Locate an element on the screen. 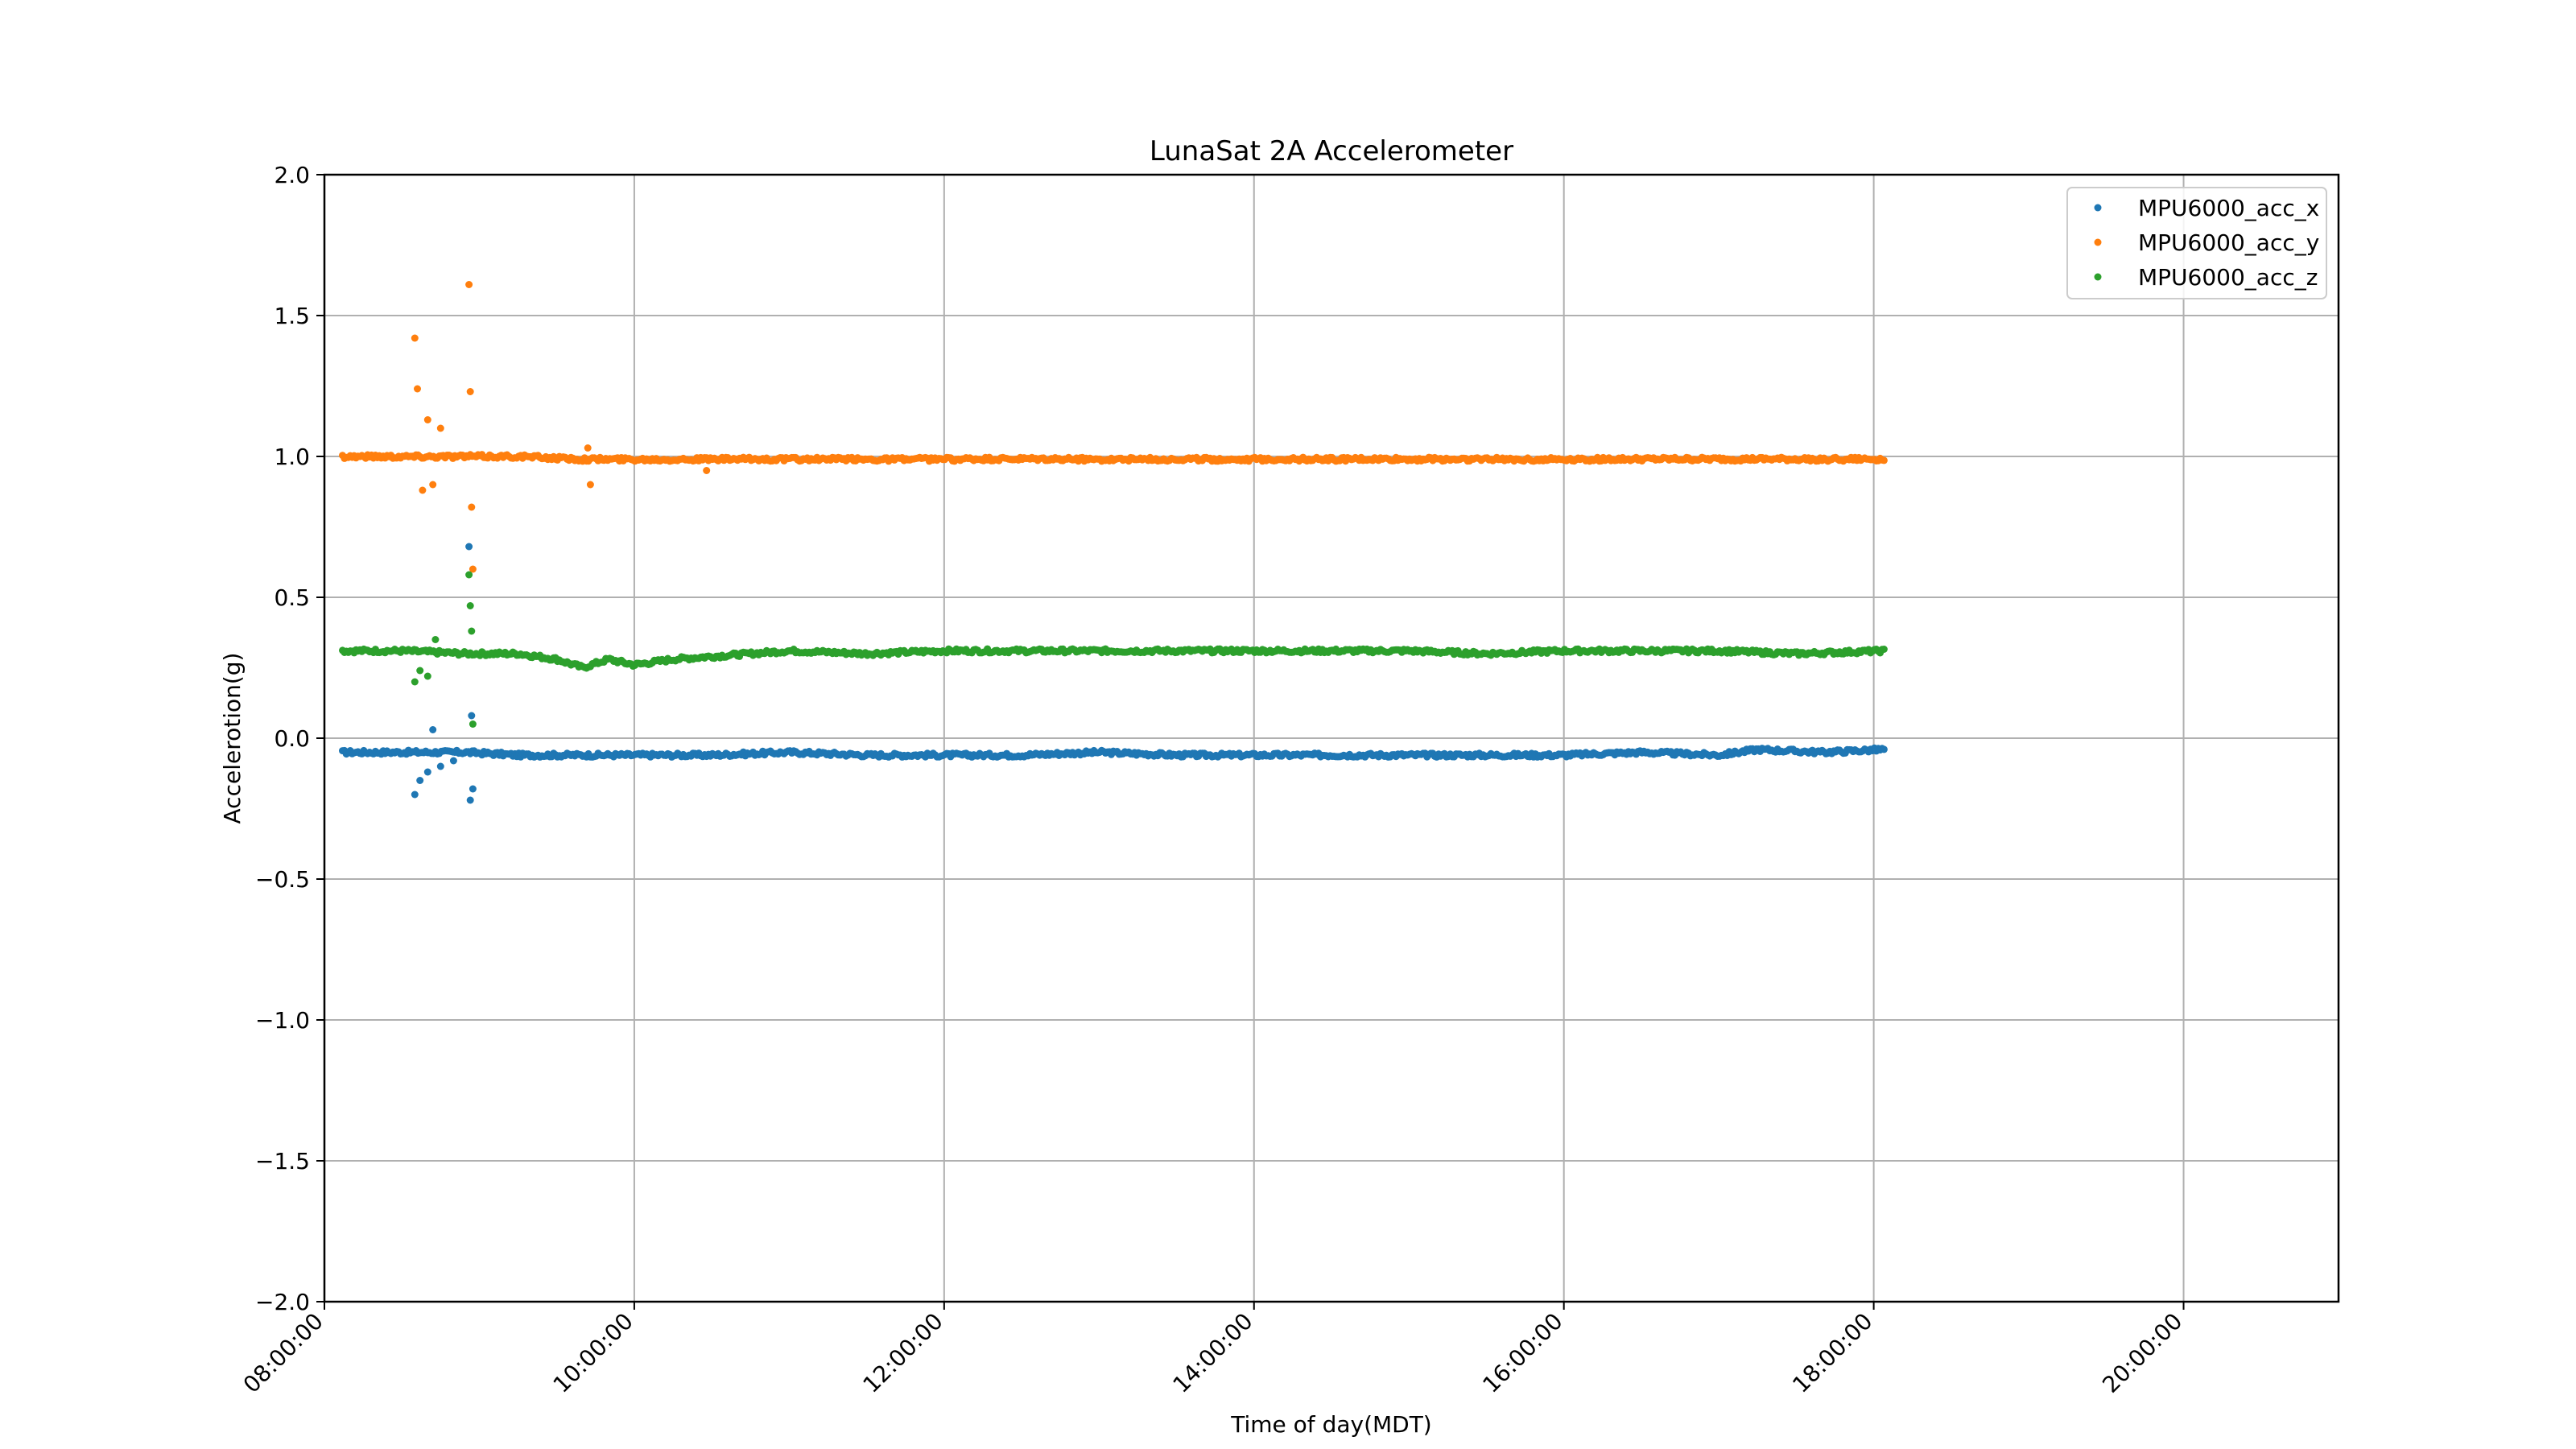 The width and height of the screenshot is (2576, 1449). y-tick-label: −0.5 is located at coordinates (282, 879).